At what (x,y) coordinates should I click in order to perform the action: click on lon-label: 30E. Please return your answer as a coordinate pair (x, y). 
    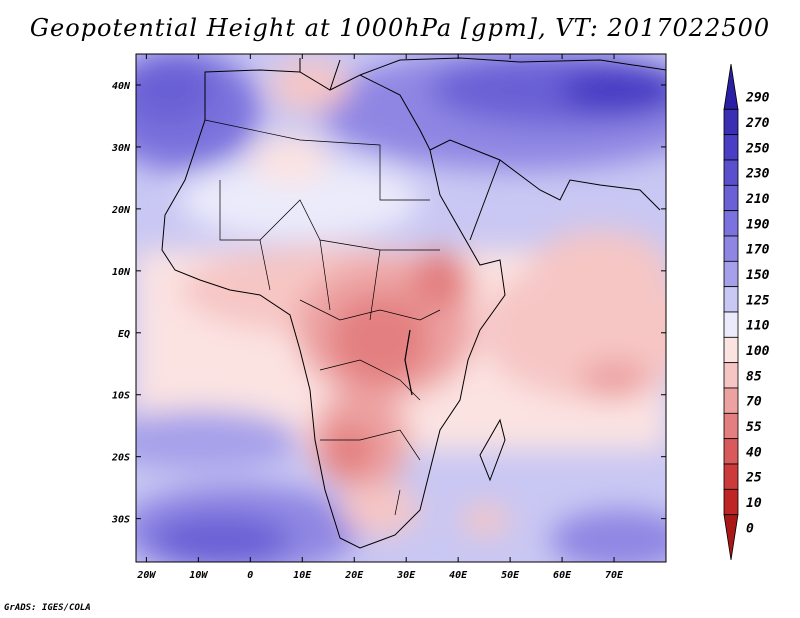
    Looking at the image, I should click on (406, 575).